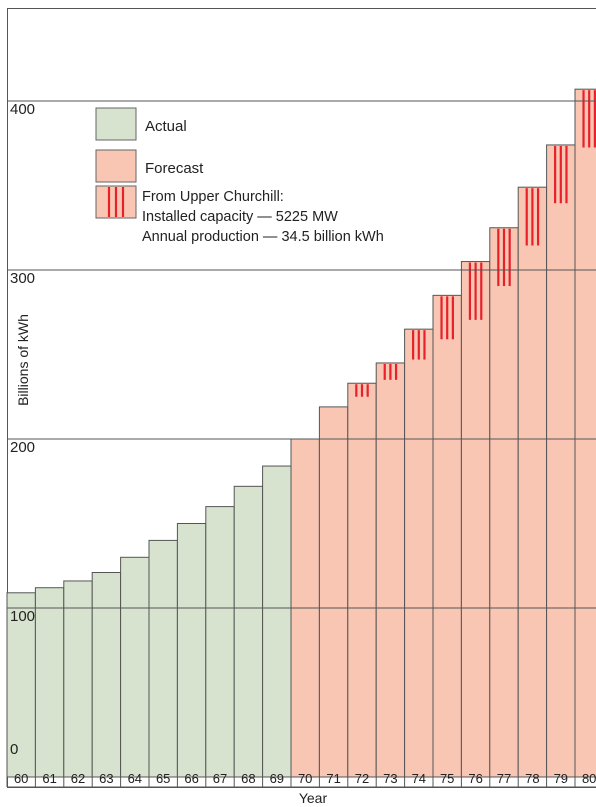  What do you see at coordinates (166, 126) in the screenshot?
I see `legend-label-actual: Actual` at bounding box center [166, 126].